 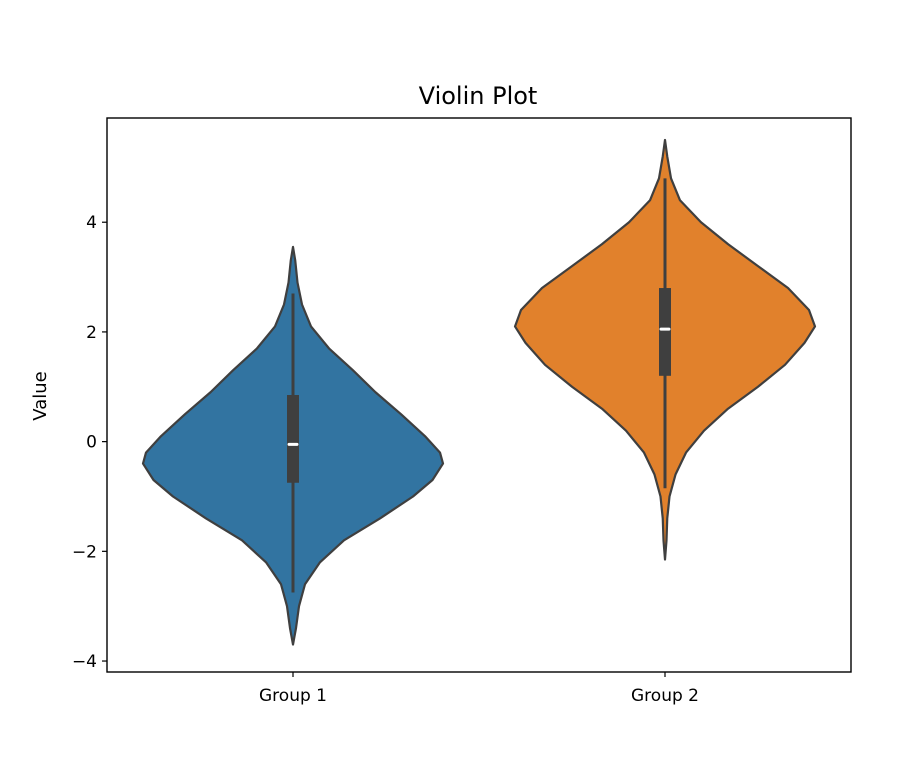 I want to click on x-tick-label: Group 1, so click(x=293, y=696).